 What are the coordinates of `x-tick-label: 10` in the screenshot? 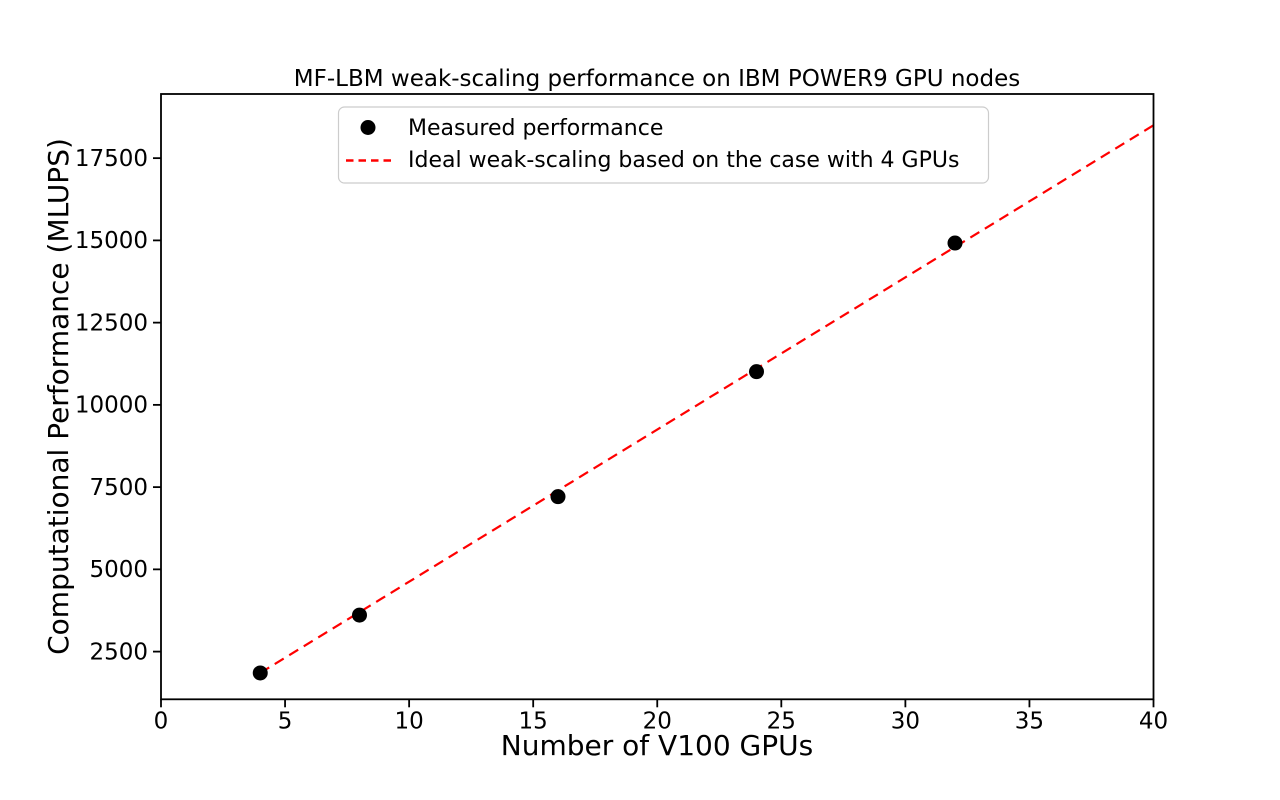 It's located at (408, 721).